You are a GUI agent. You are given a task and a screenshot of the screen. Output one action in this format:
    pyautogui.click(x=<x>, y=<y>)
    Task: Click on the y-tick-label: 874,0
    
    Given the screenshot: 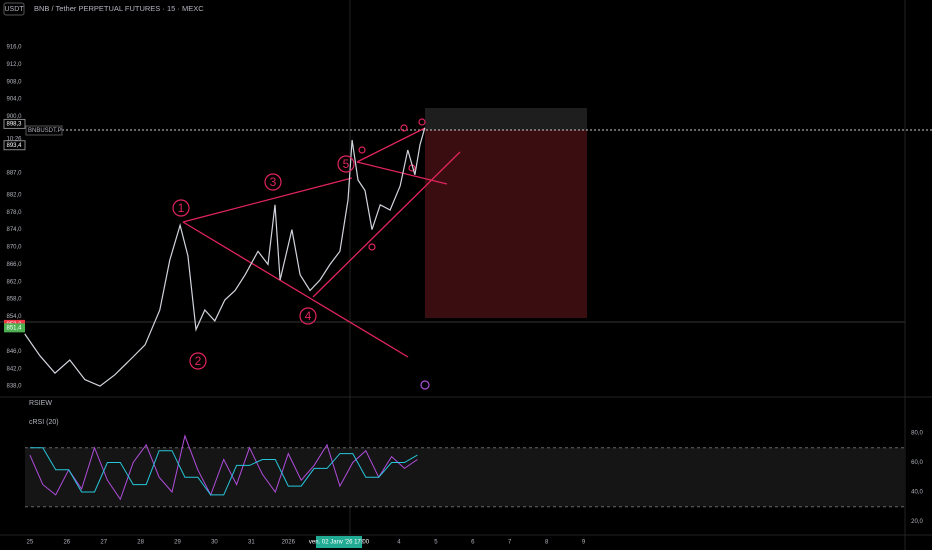 What is the action you would take?
    pyautogui.click(x=14, y=230)
    